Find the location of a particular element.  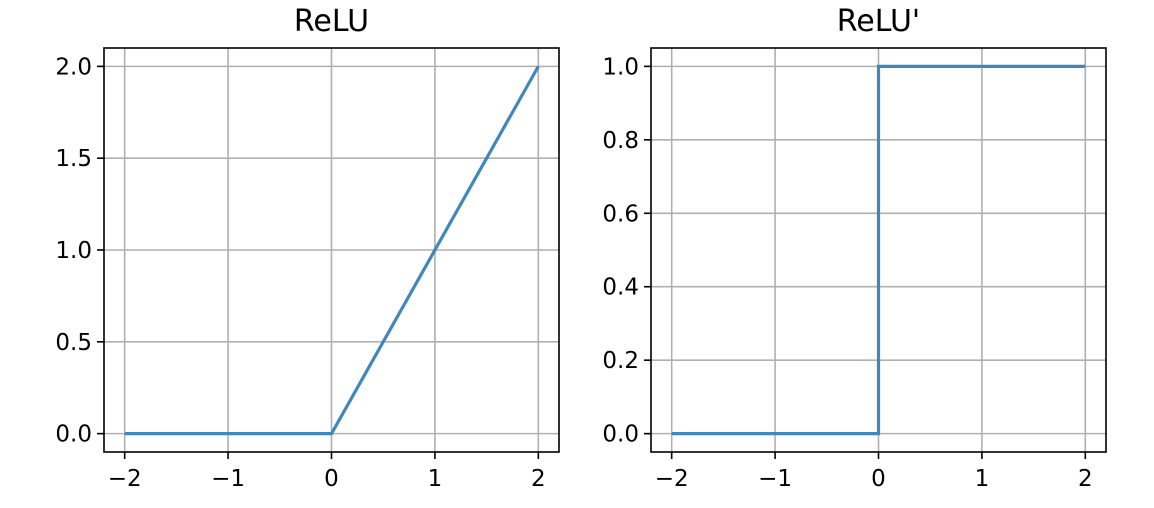

y-tick-label: 0.8 is located at coordinates (620, 141).